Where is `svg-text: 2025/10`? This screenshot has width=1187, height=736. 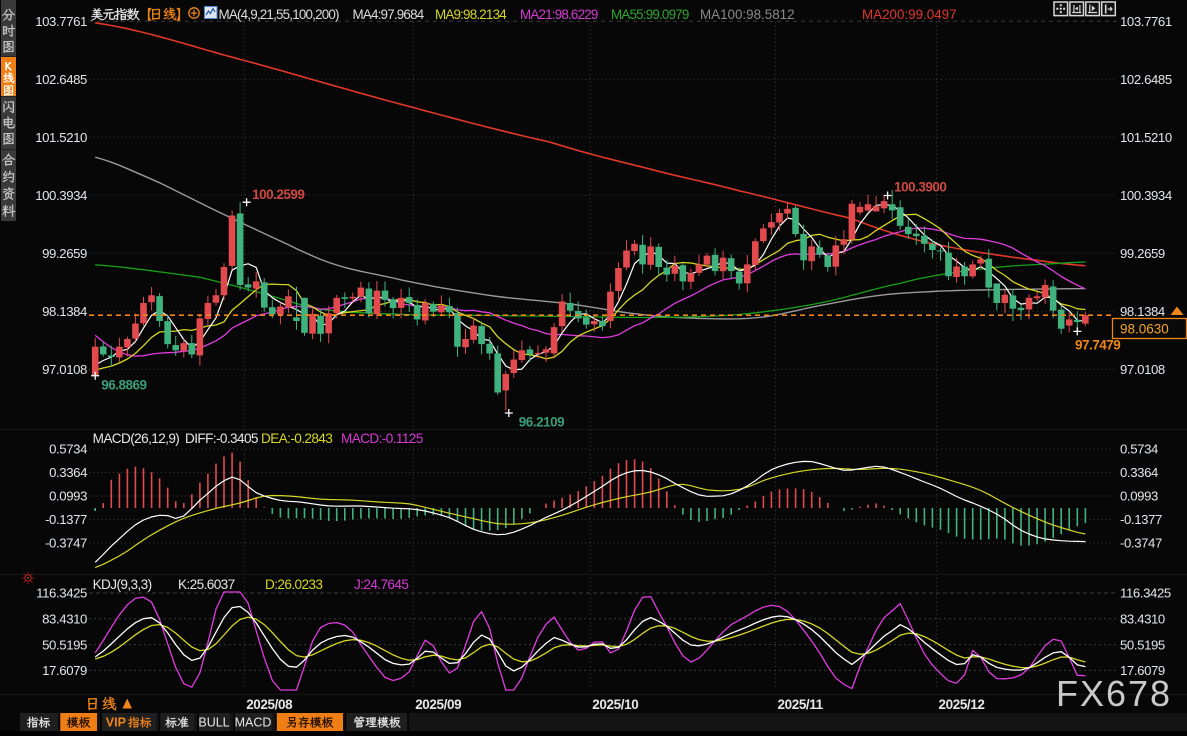
svg-text: 2025/10 is located at coordinates (615, 704).